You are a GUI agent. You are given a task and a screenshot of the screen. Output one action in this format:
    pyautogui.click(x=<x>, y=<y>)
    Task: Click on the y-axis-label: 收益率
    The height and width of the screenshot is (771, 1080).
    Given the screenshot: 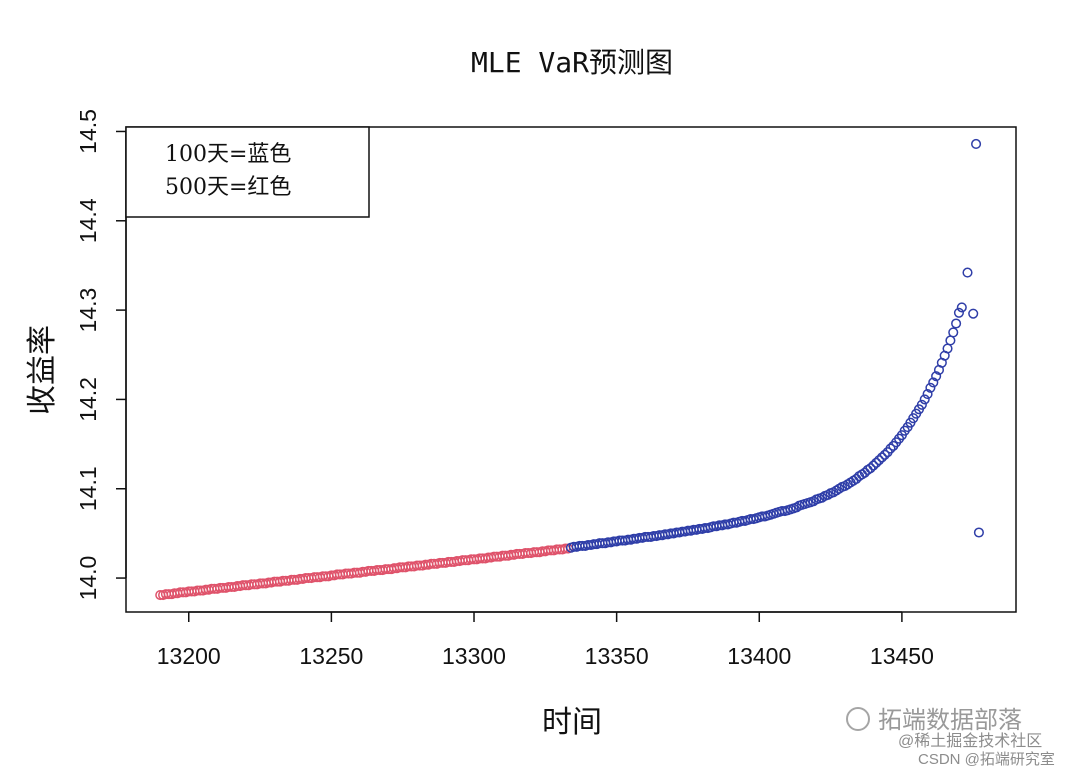 What is the action you would take?
    pyautogui.click(x=42, y=370)
    